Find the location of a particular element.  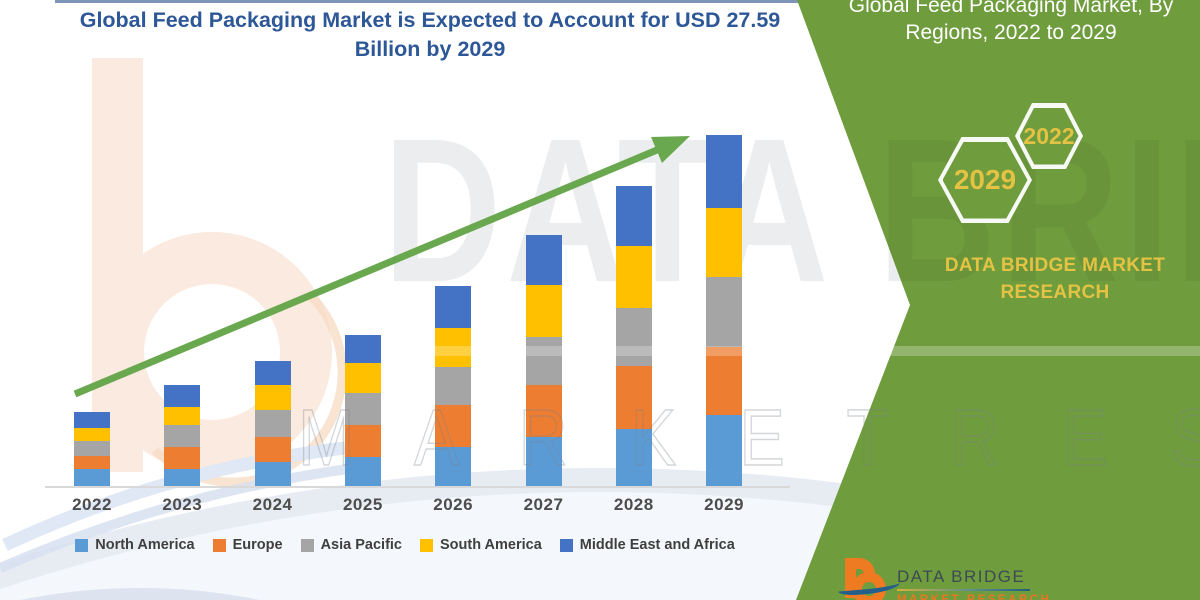

top-crop-line is located at coordinates (429, 1).